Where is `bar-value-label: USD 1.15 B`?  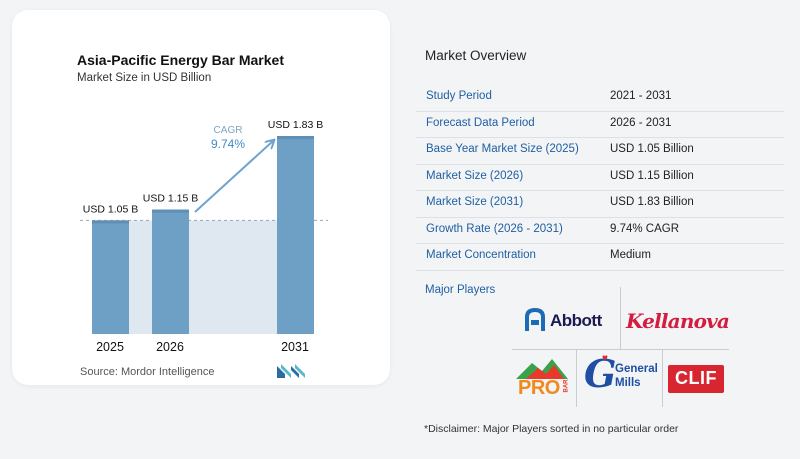 bar-value-label: USD 1.15 B is located at coordinates (170, 199).